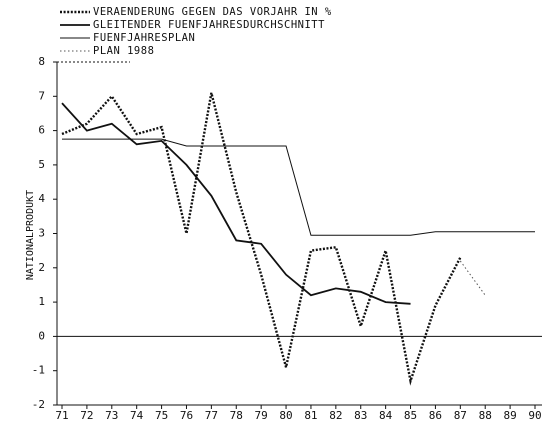 The width and height of the screenshot is (544, 426). I want to click on y-tick-label: 8, so click(41, 61).